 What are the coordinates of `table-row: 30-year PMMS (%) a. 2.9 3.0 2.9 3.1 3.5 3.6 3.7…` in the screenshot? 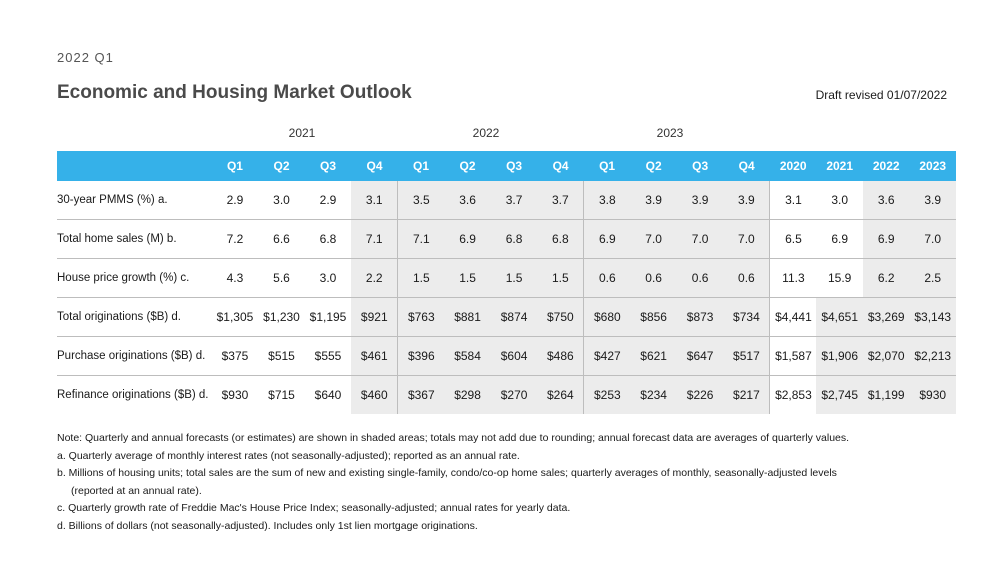 It's located at (506, 200).